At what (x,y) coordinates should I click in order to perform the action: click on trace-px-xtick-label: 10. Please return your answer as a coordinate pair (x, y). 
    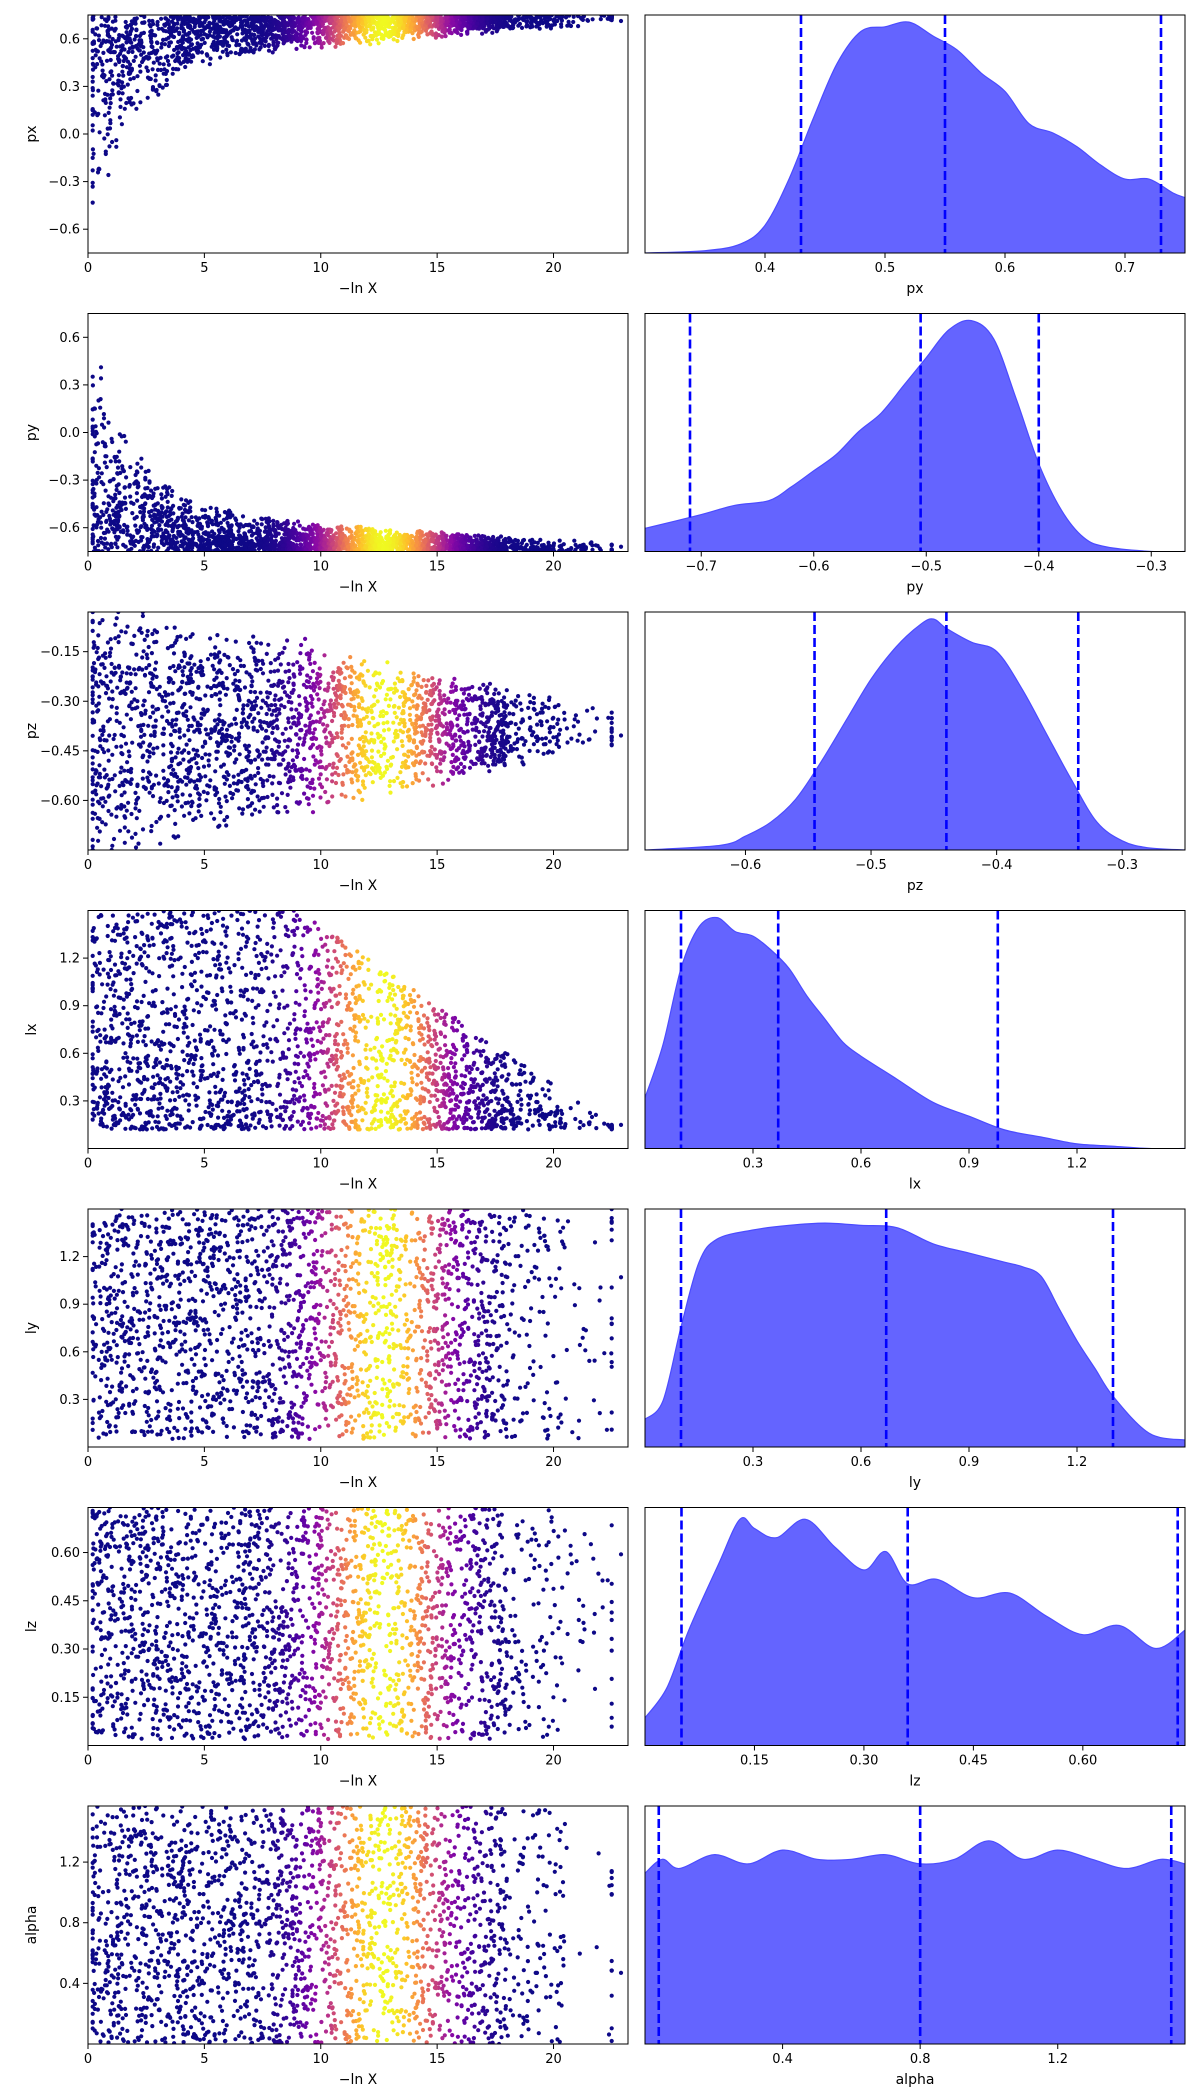
    Looking at the image, I should click on (320, 268).